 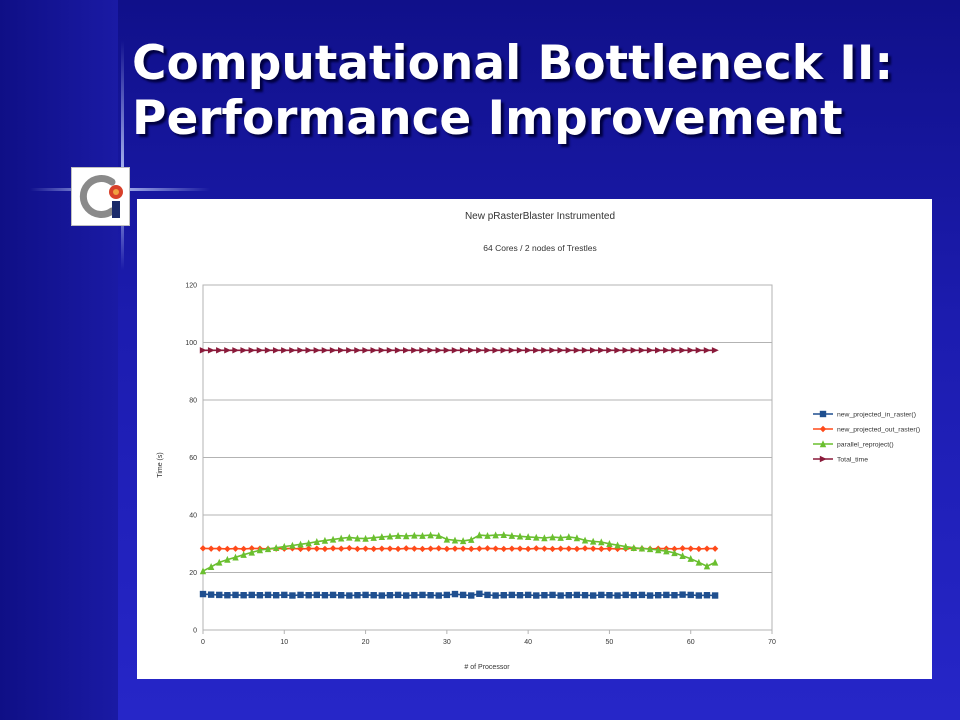 I want to click on legend-label: Total_time, so click(x=852, y=460).